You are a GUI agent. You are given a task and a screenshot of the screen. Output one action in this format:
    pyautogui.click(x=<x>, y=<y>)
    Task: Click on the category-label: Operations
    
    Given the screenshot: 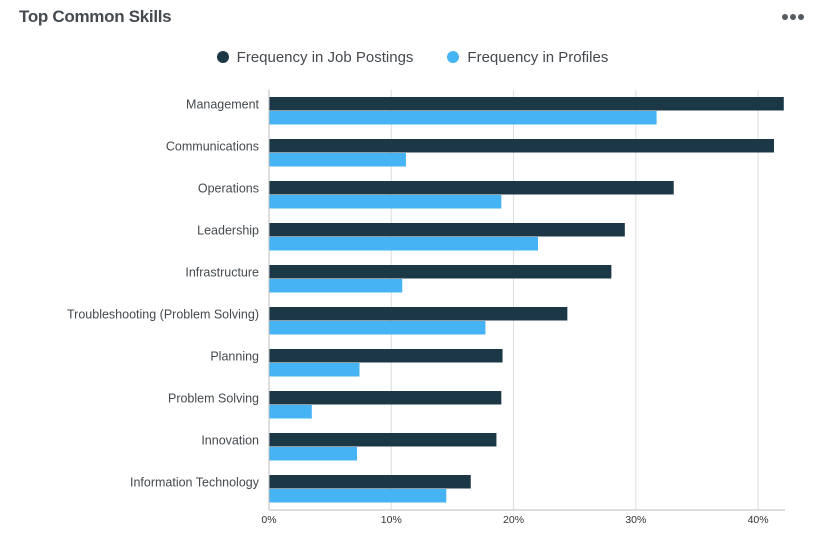 What is the action you would take?
    pyautogui.click(x=228, y=189)
    